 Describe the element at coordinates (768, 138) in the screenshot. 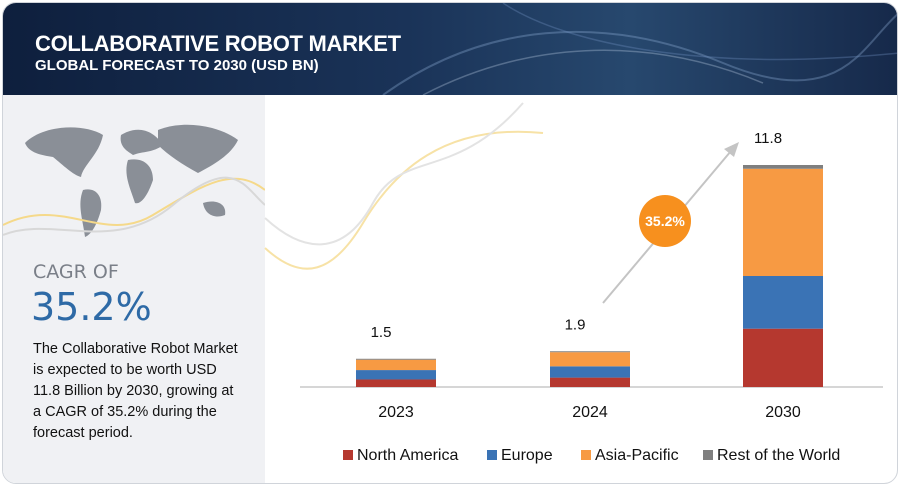

I see `total-label: 11.8` at that location.